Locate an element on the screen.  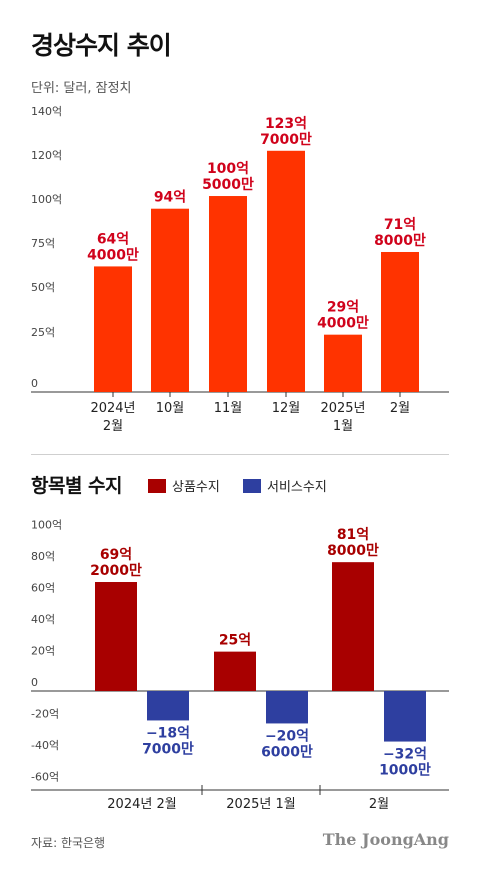
legend-services-swatch is located at coordinates (252, 485).